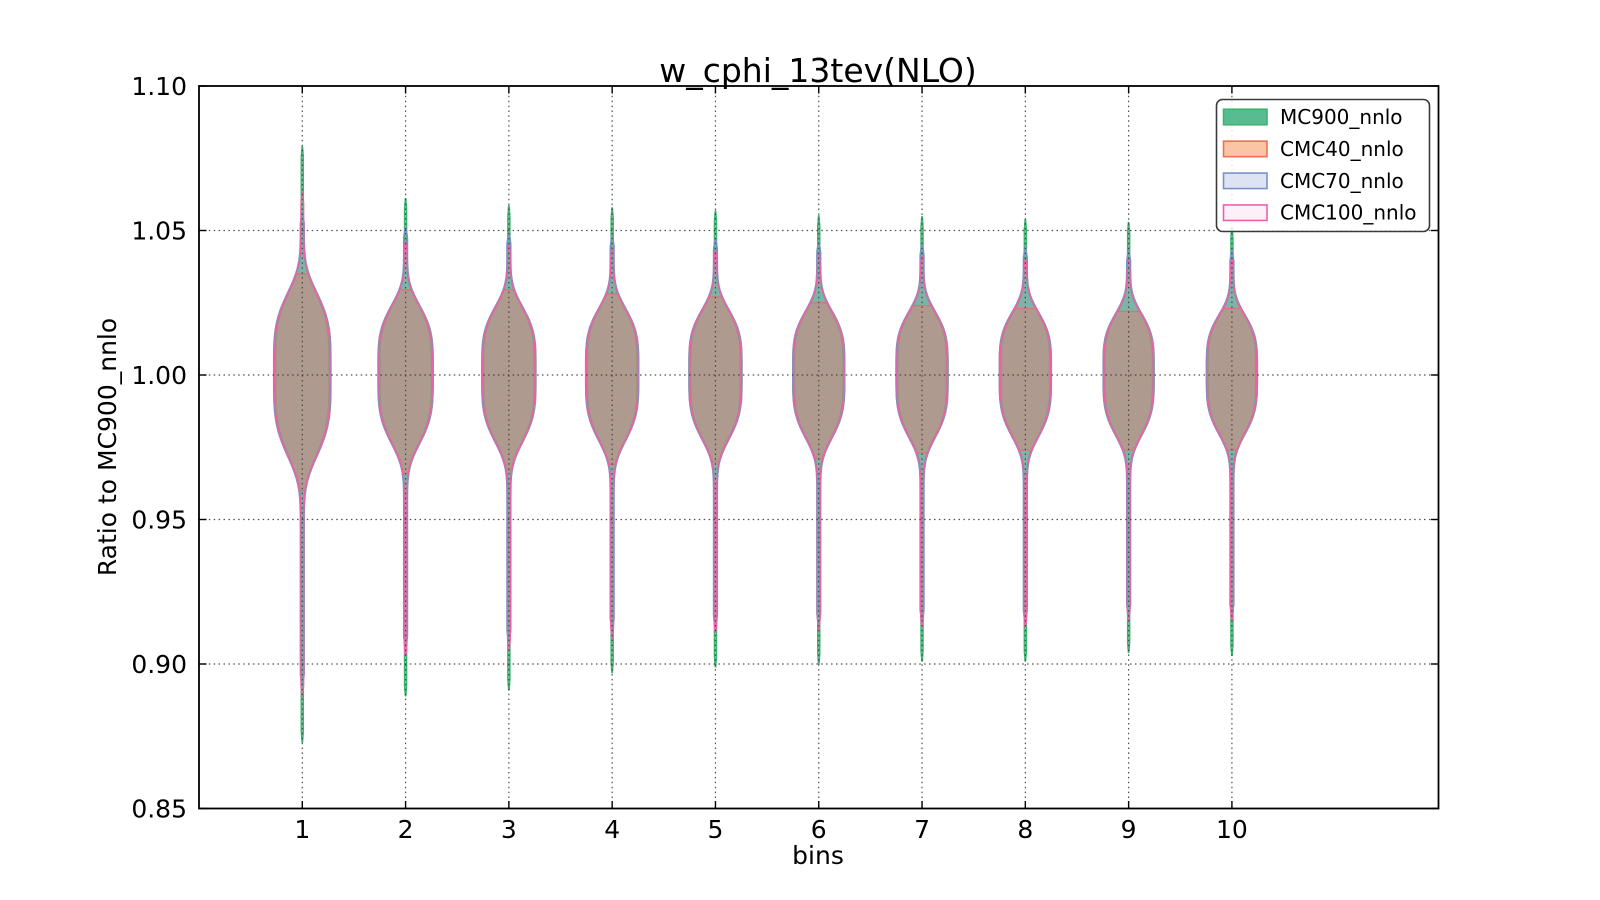 The height and width of the screenshot is (900, 1600). What do you see at coordinates (302, 829) in the screenshot?
I see `x-tick-label-1: 1` at bounding box center [302, 829].